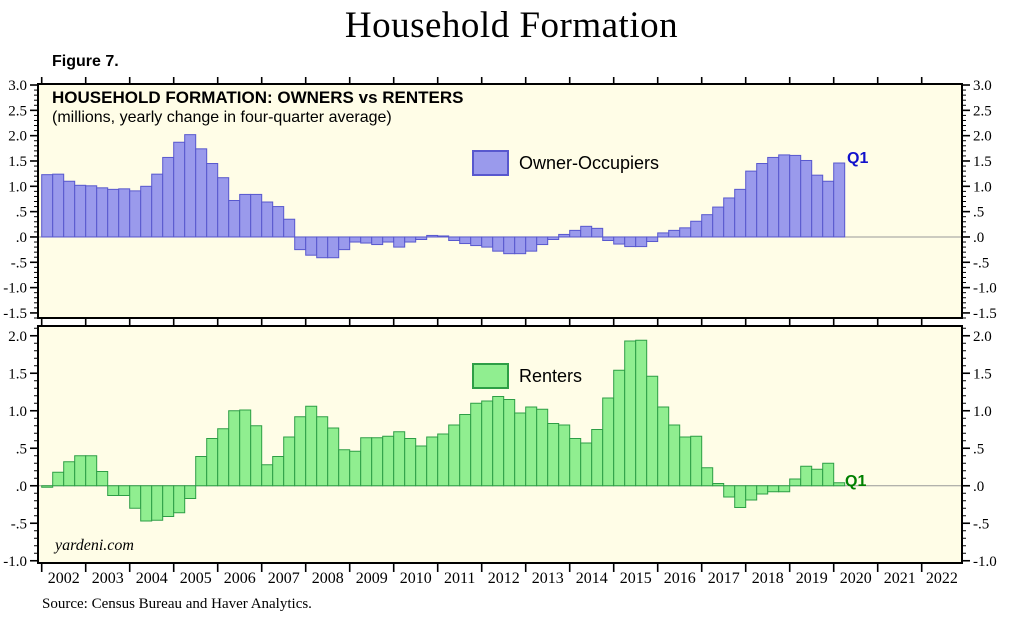 The width and height of the screenshot is (1023, 638). Describe the element at coordinates (328, 578) in the screenshot. I see `x-year-label: 2008` at that location.